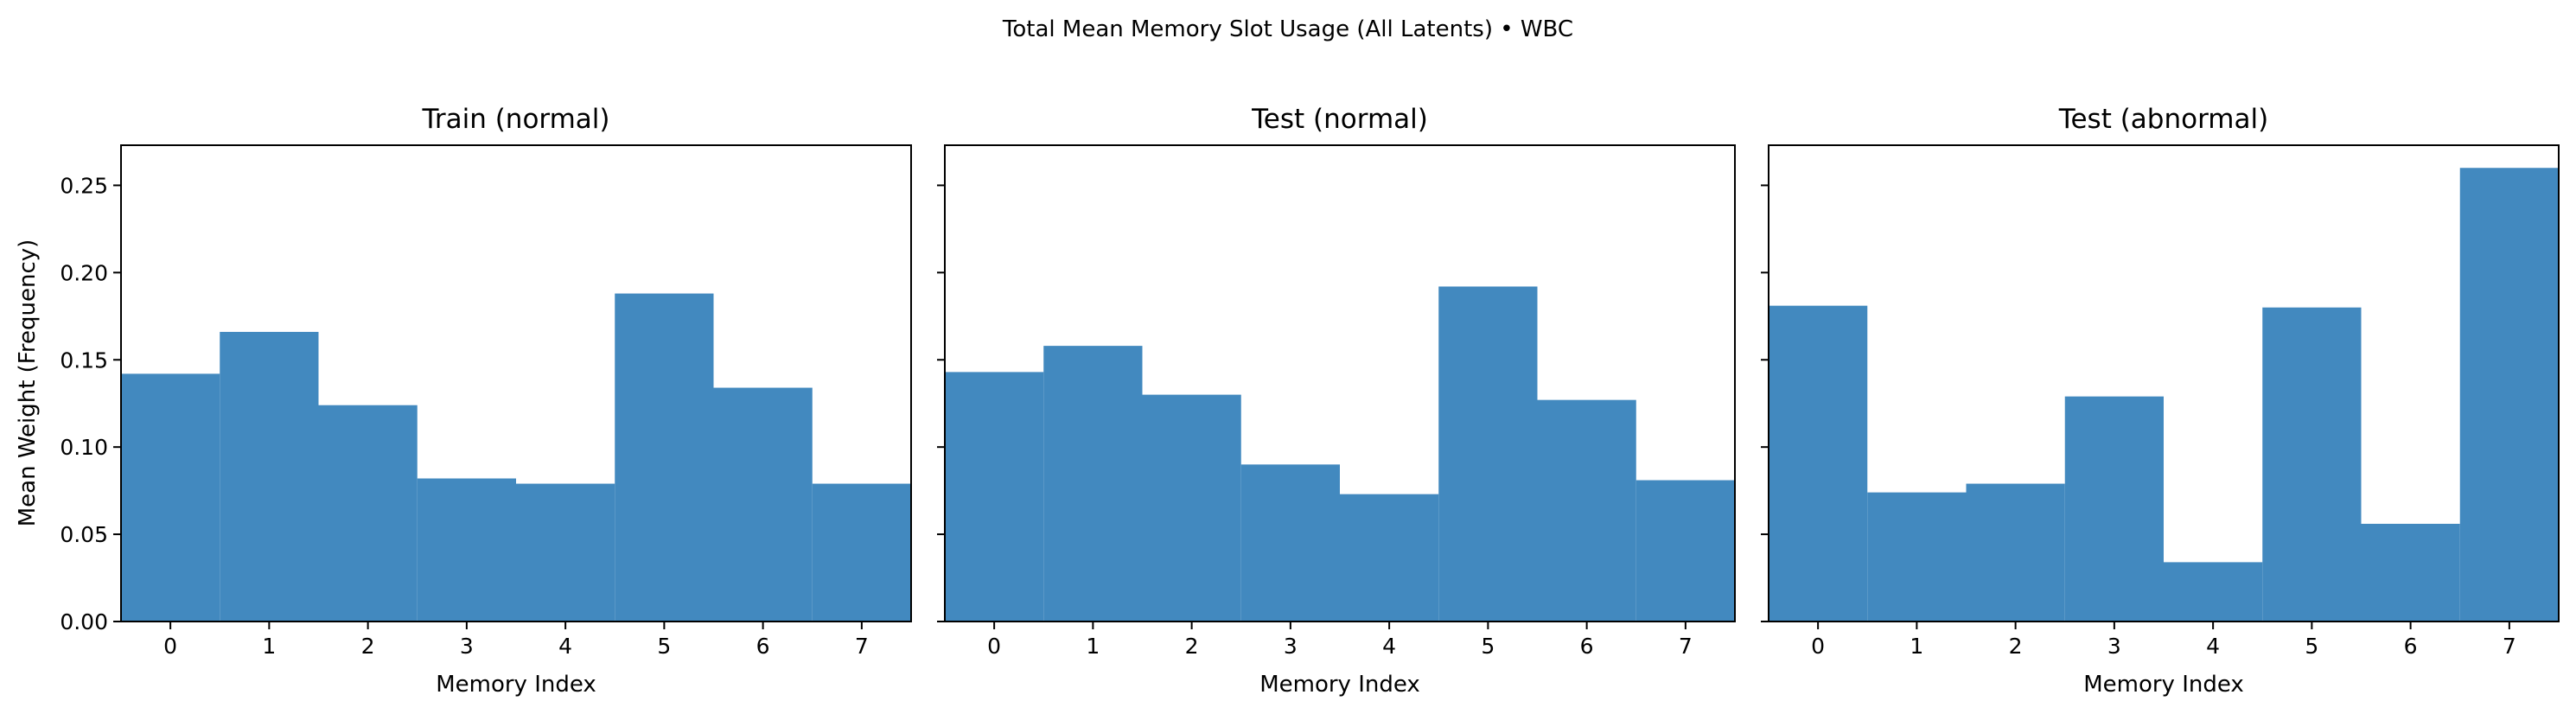 Image resolution: width=2576 pixels, height=714 pixels. Describe the element at coordinates (515, 120) in the screenshot. I see `panel-train-normal-title: Train (normal)` at that location.